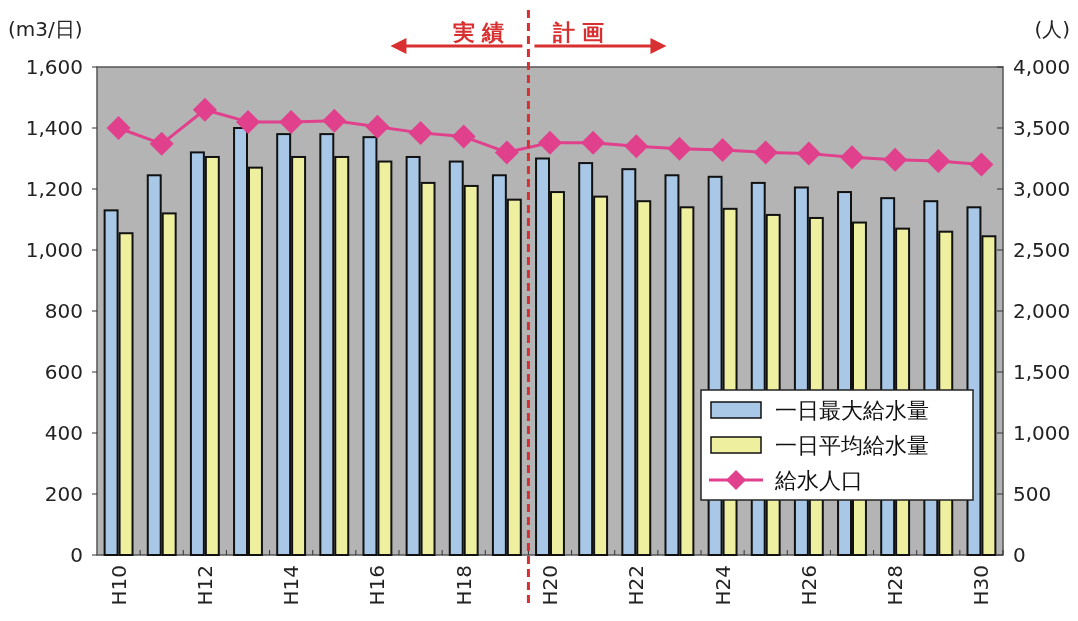  I want to click on legend-label: 一日最大給水量, so click(852, 410).